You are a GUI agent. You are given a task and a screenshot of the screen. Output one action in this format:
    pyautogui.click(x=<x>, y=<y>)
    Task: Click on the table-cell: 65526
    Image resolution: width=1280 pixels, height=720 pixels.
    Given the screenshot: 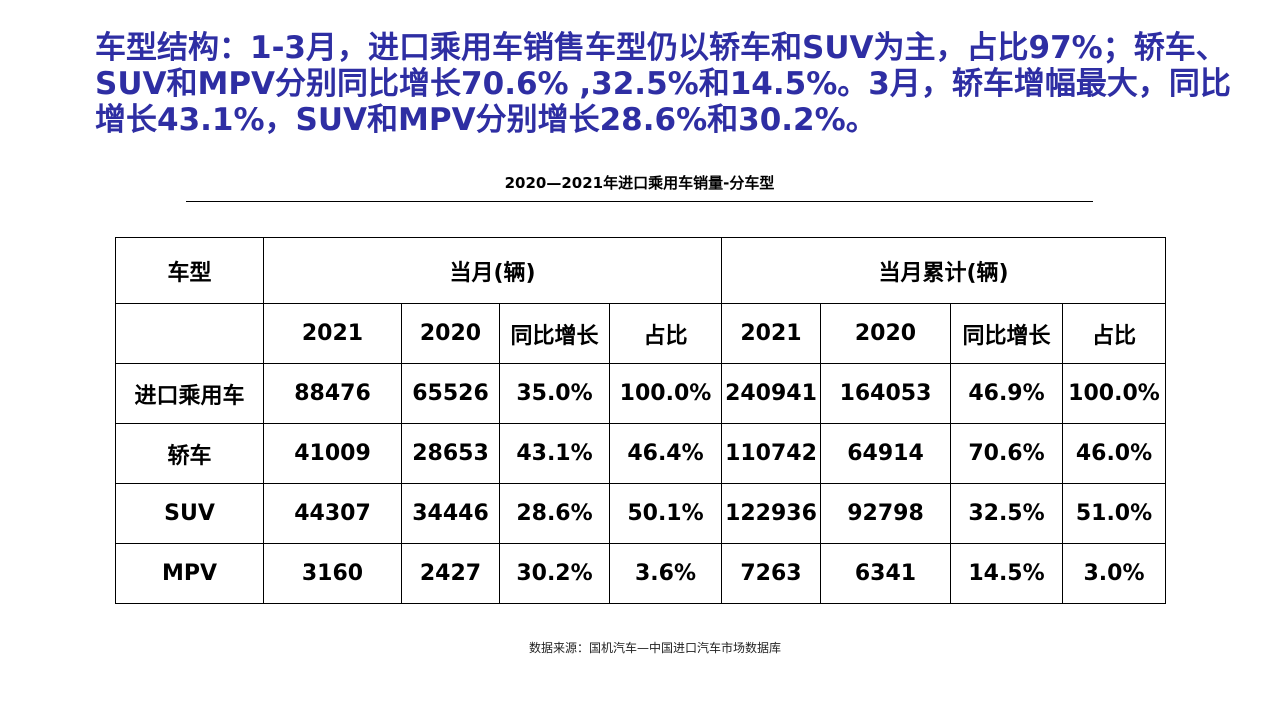 What is the action you would take?
    pyautogui.click(x=450, y=393)
    